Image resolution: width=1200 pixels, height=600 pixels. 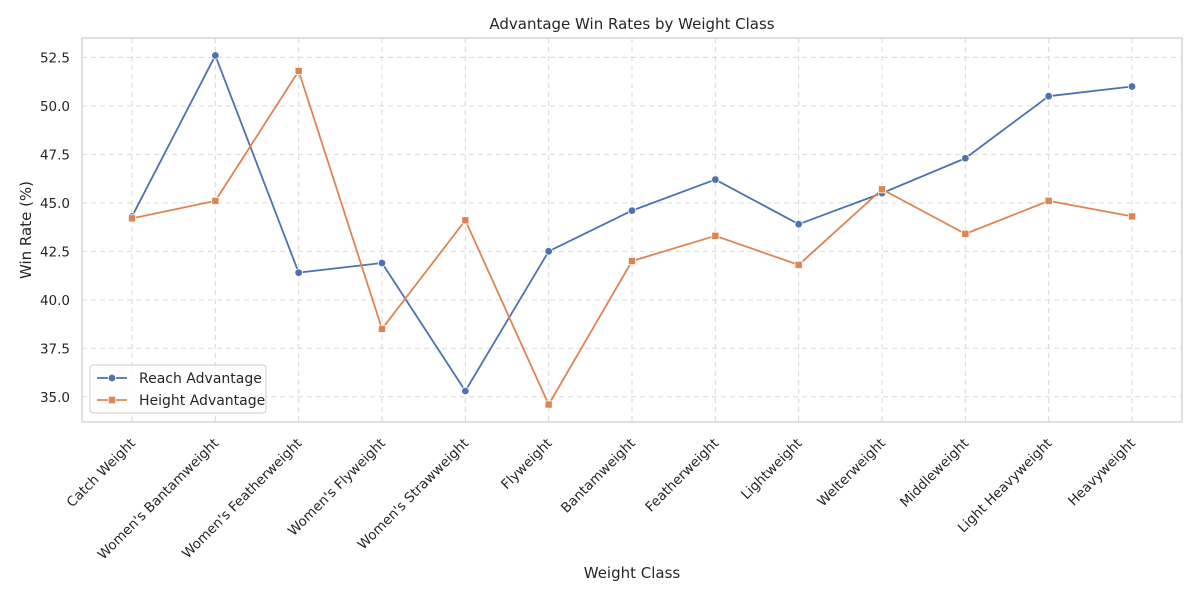 I want to click on x-tick-label: Catch Weight, so click(x=101, y=473).